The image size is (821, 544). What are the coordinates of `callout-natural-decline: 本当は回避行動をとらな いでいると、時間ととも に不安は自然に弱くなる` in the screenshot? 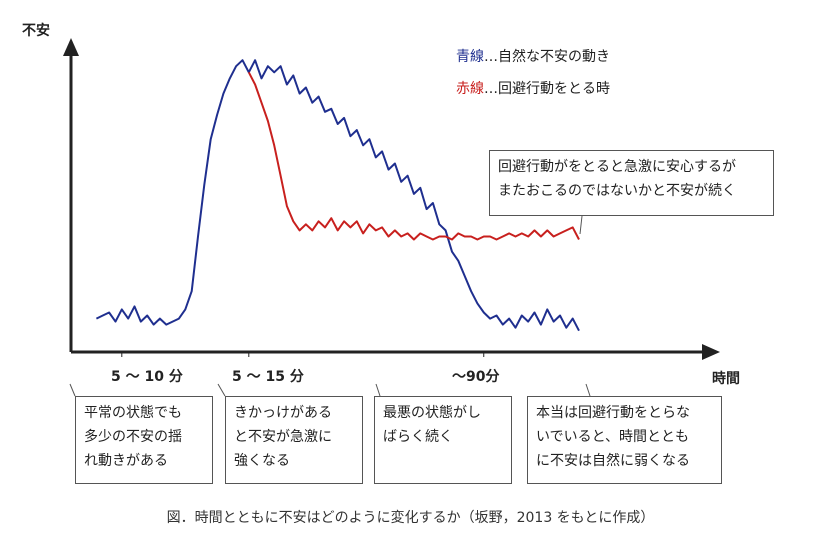 It's located at (624, 440).